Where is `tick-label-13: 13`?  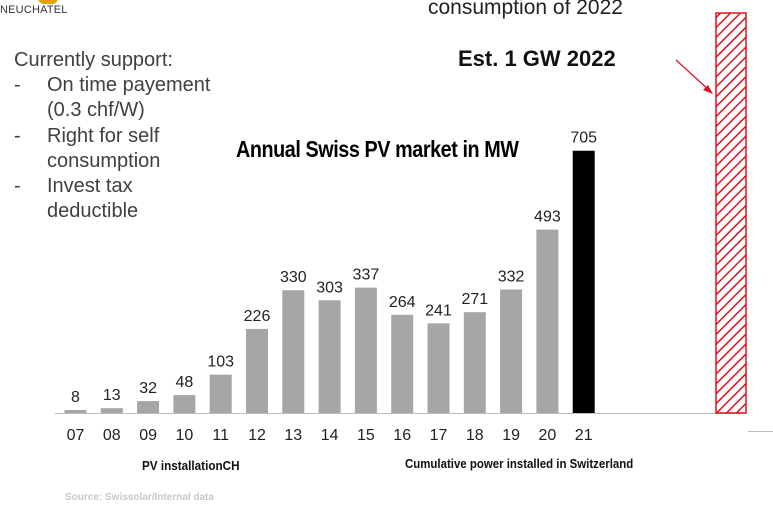 tick-label-13: 13 is located at coordinates (293, 435).